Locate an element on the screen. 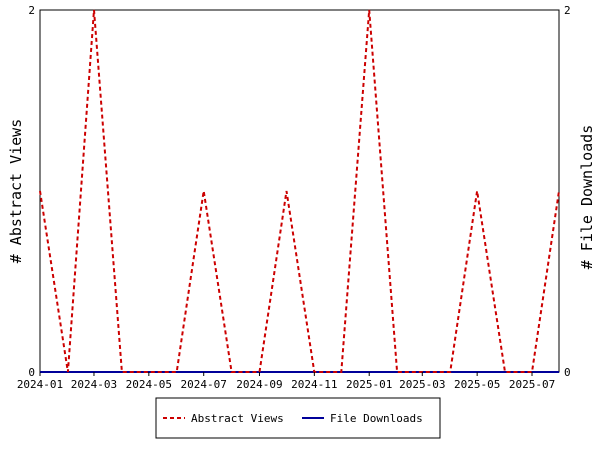 The height and width of the screenshot is (450, 600). x-tick-label: 2024-05 is located at coordinates (149, 384).